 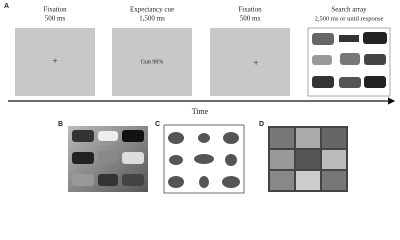 What do you see at coordinates (349, 18) in the screenshot?
I see `screen-duration: 2,500 ms or until response` at bounding box center [349, 18].